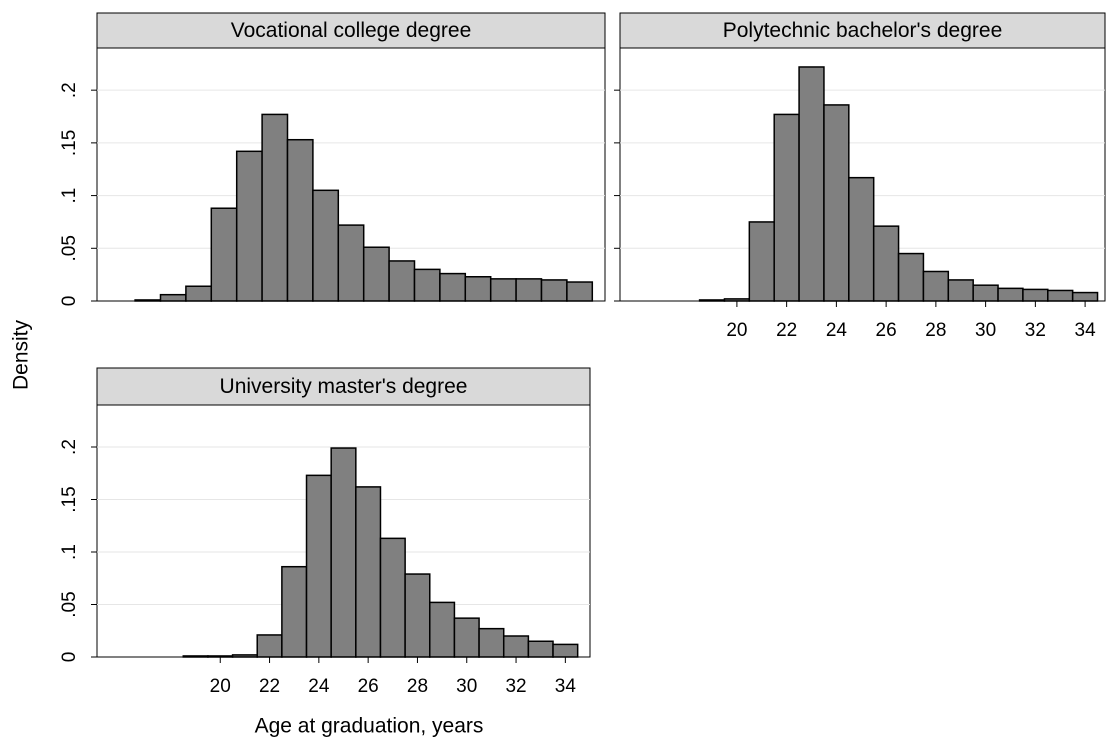 Image resolution: width=1113 pixels, height=742 pixels. Describe the element at coordinates (369, 726) in the screenshot. I see `x-axis-label: Age at graduation, years` at that location.